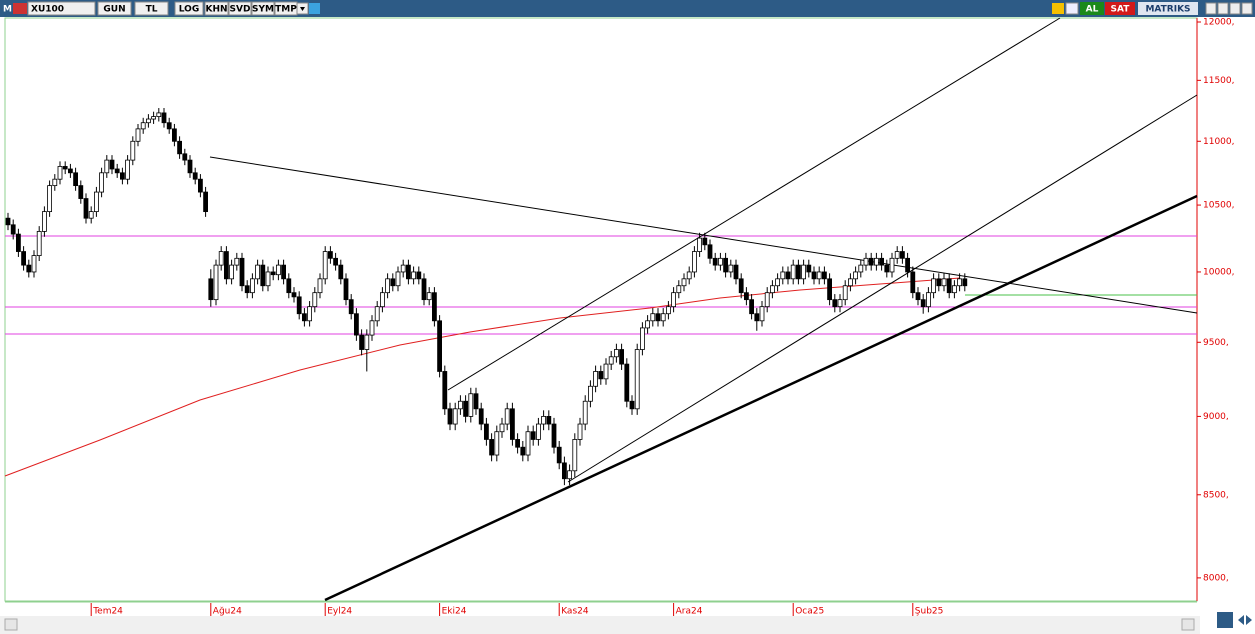 This screenshot has width=1255, height=634. Describe the element at coordinates (1219, 206) in the screenshot. I see `y-tick-label: 10500,` at that location.